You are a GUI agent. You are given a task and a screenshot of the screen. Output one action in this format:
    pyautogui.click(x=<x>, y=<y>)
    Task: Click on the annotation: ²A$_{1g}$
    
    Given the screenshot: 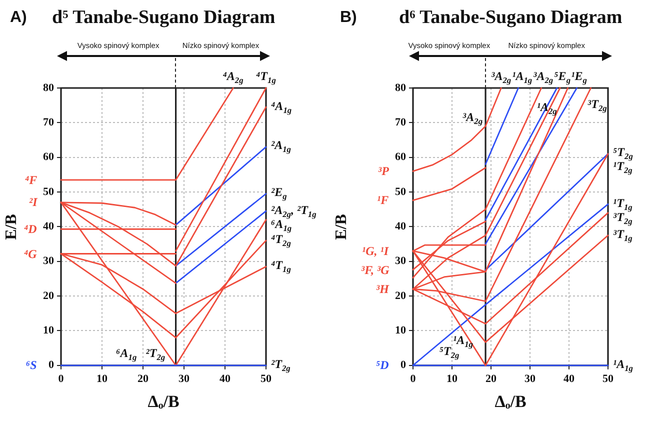 What is the action you would take?
    pyautogui.click(x=281, y=146)
    